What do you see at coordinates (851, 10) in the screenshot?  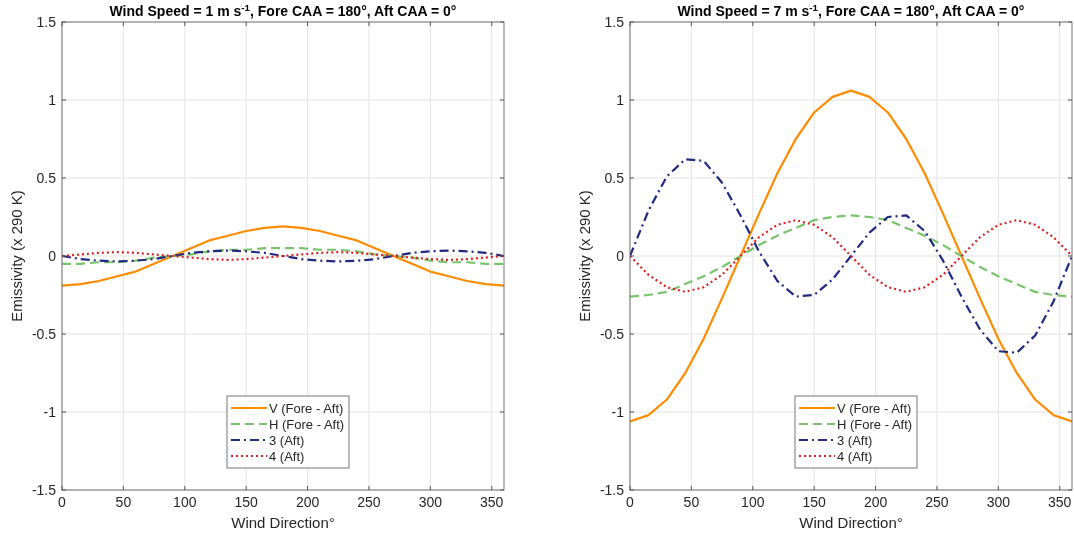 I see `chart-title: Wind Speed = 7 m s$^{-1}$, Fore CAA = 180°, Aft CAA = 0°` at bounding box center [851, 10].